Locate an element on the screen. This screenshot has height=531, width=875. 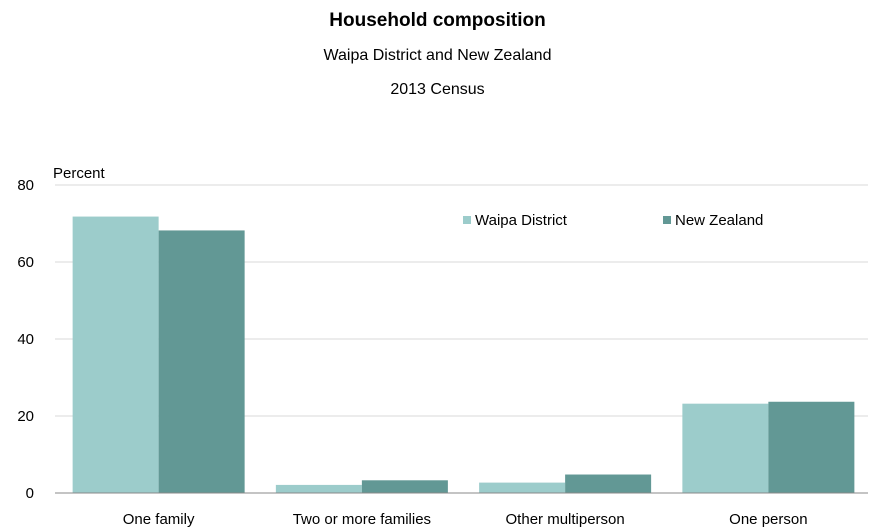
bar-waipa-district-one-person is located at coordinates (725, 448).